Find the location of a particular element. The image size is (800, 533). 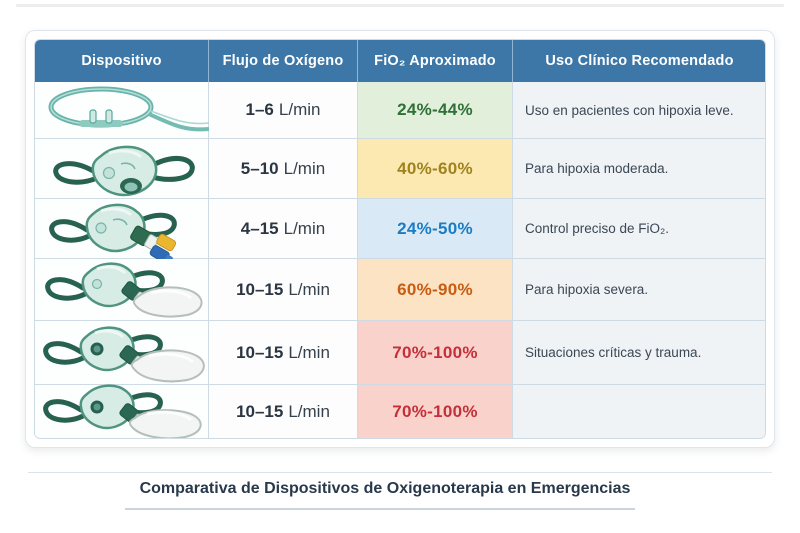

table-row-3-fio2-cell: 24%-50% is located at coordinates (435, 229).